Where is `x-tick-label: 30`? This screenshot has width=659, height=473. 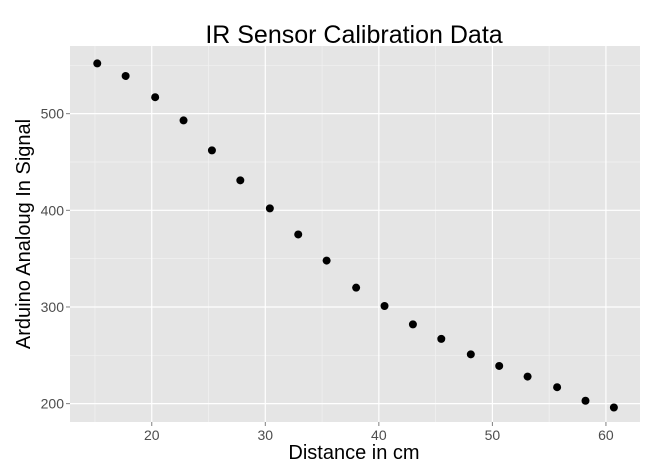
x-tick-label: 30 is located at coordinates (266, 435).